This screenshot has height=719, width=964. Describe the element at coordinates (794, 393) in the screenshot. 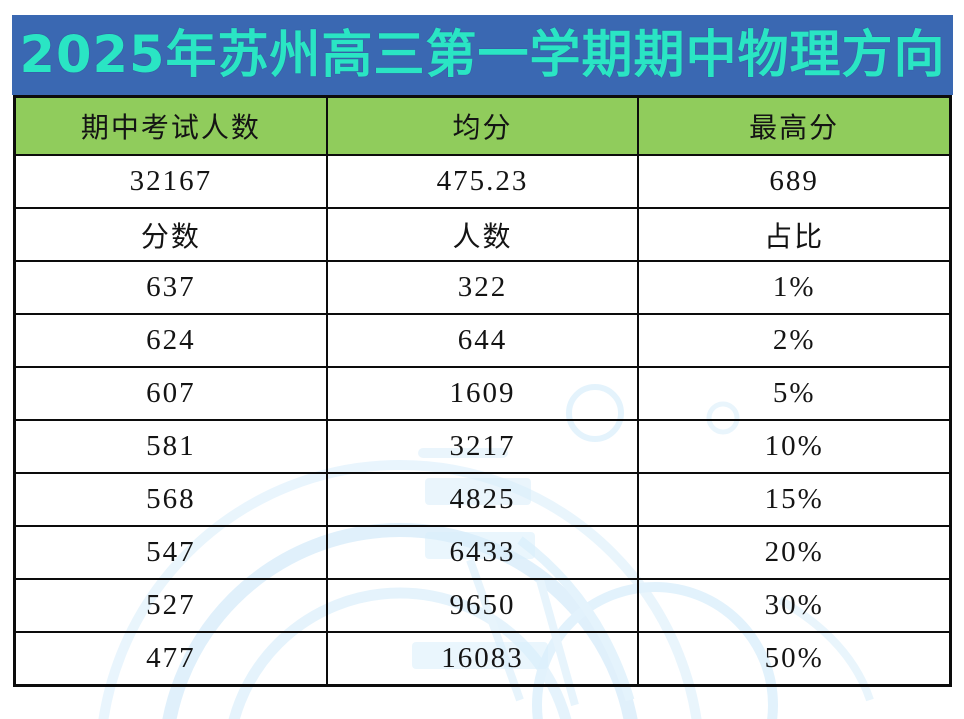

I see `table-cell: 5%` at that location.